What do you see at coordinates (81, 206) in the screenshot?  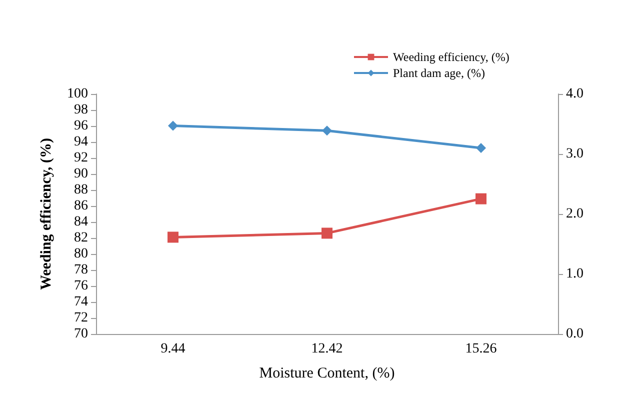 I see `y-tick-label: 86` at bounding box center [81, 206].